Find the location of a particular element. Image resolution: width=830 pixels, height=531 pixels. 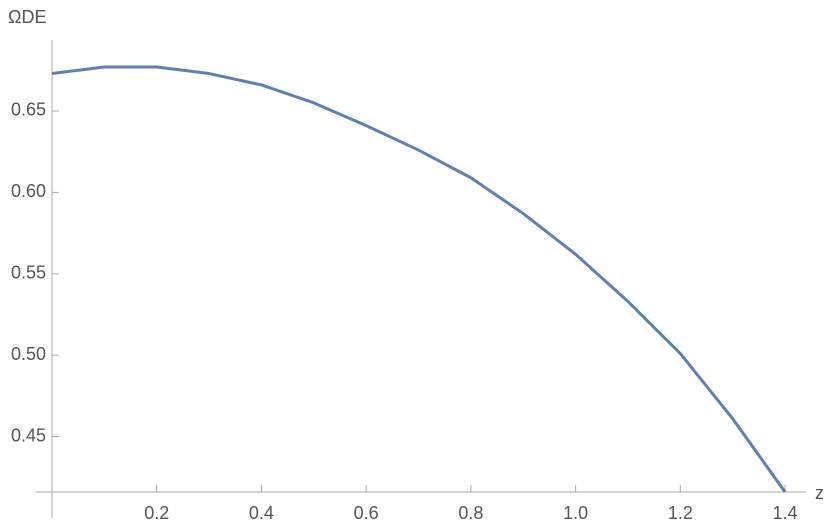

x-tick-label: 1.0 is located at coordinates (575, 513).